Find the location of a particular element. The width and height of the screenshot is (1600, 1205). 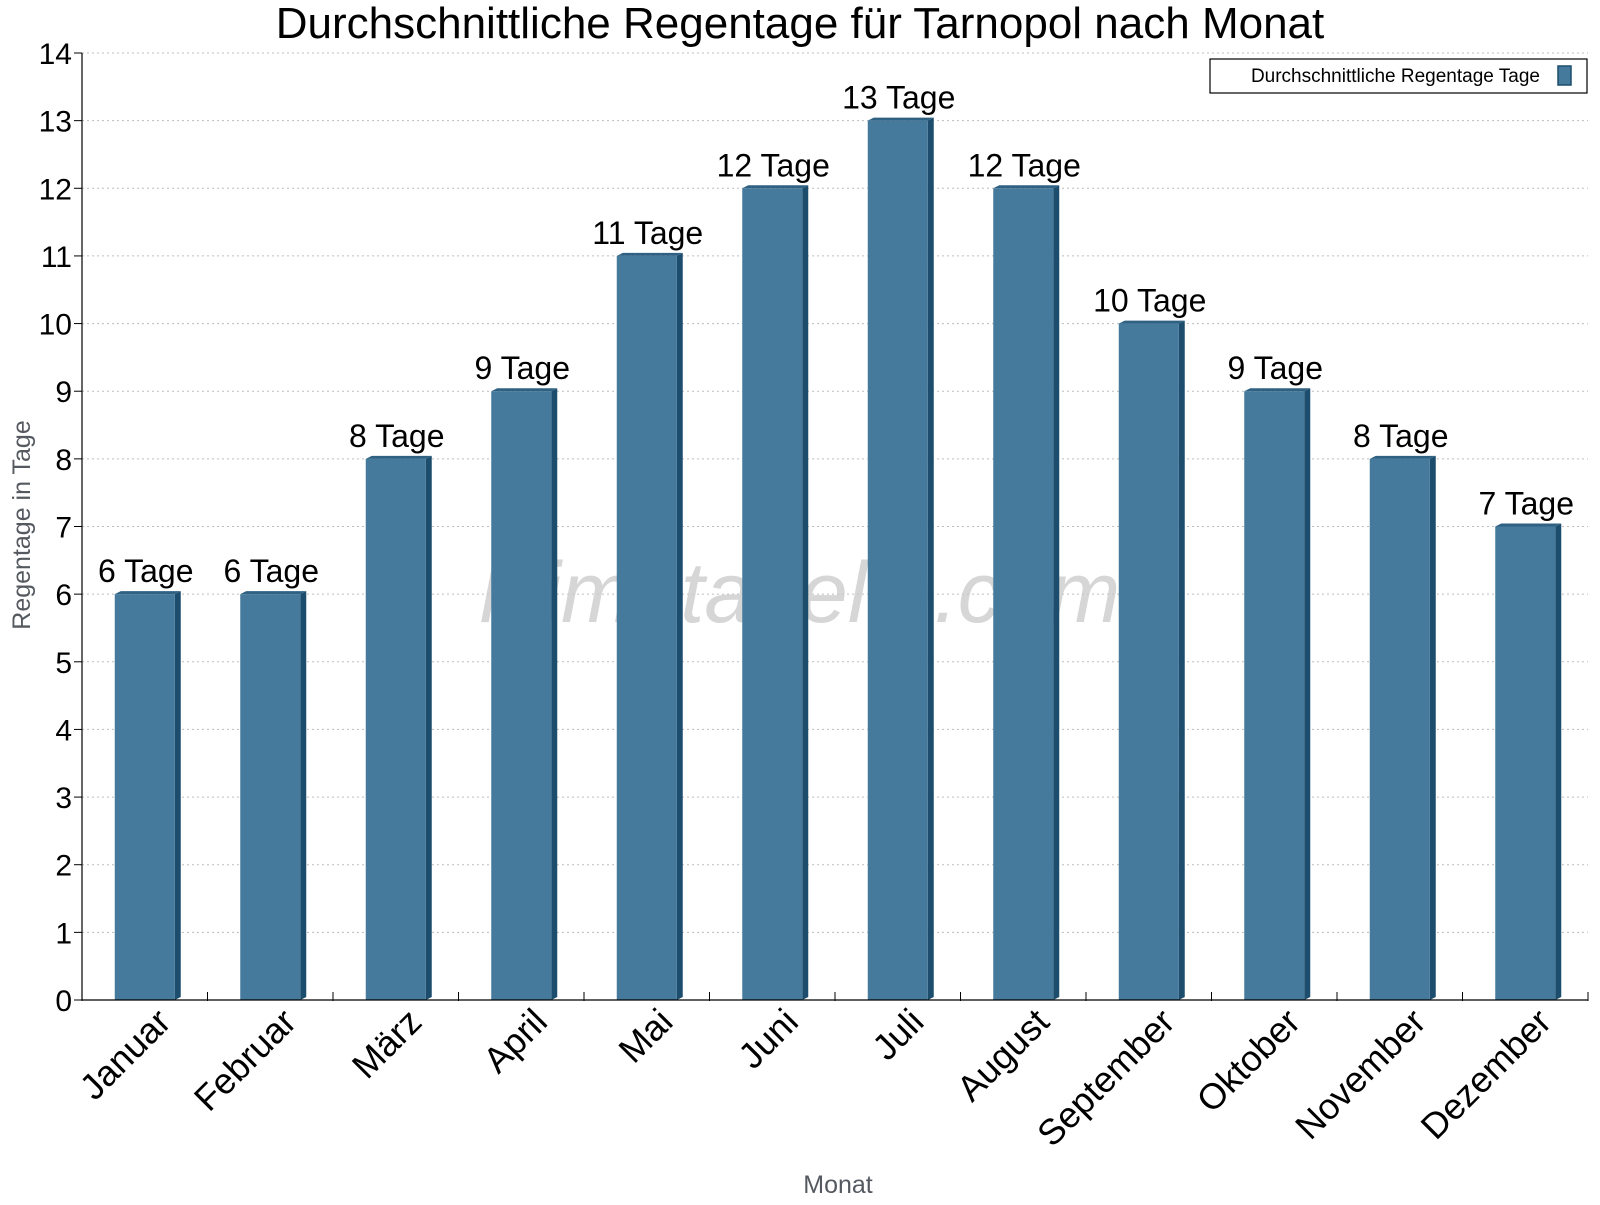

bar-november is located at coordinates (1402, 727).